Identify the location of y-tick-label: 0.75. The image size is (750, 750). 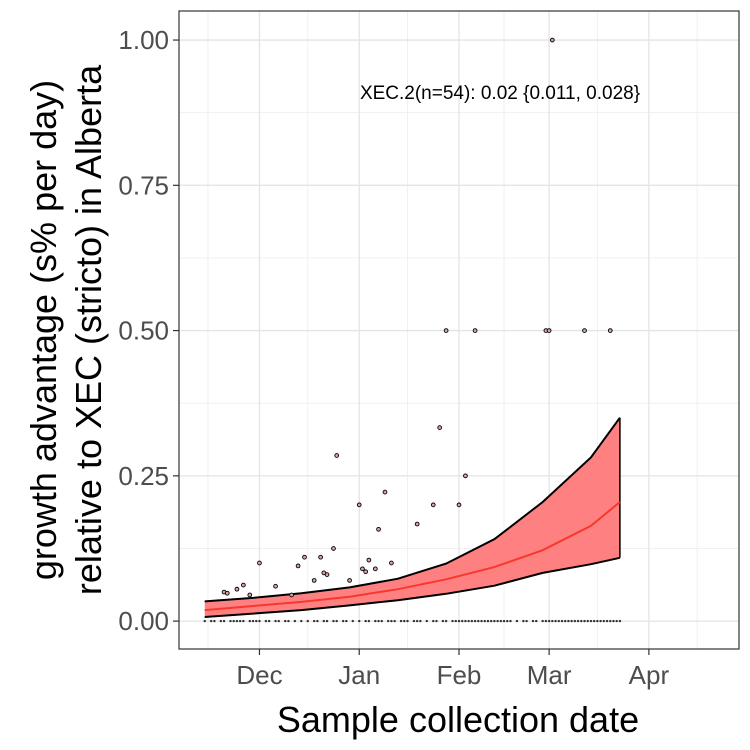
(143, 185).